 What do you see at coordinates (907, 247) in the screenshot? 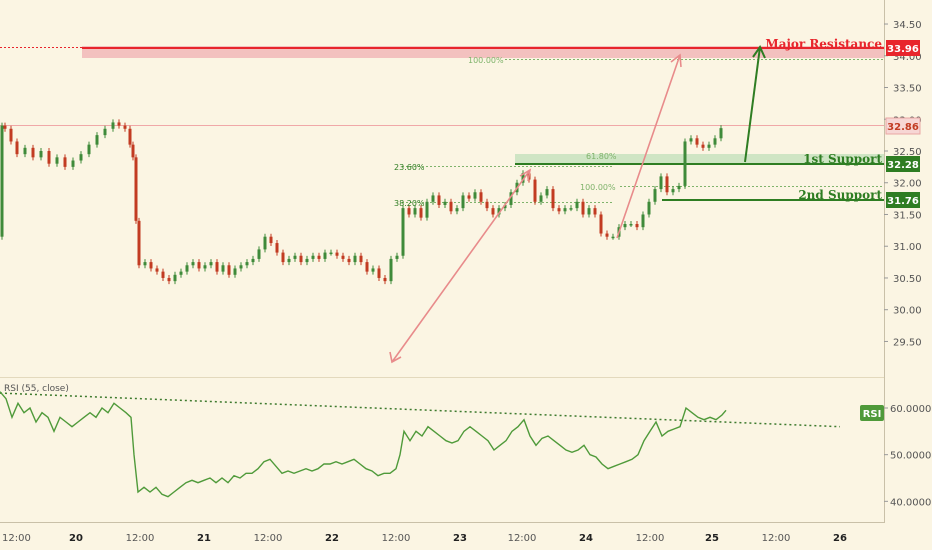
I see `price-tick-label: 31.00` at bounding box center [907, 247].